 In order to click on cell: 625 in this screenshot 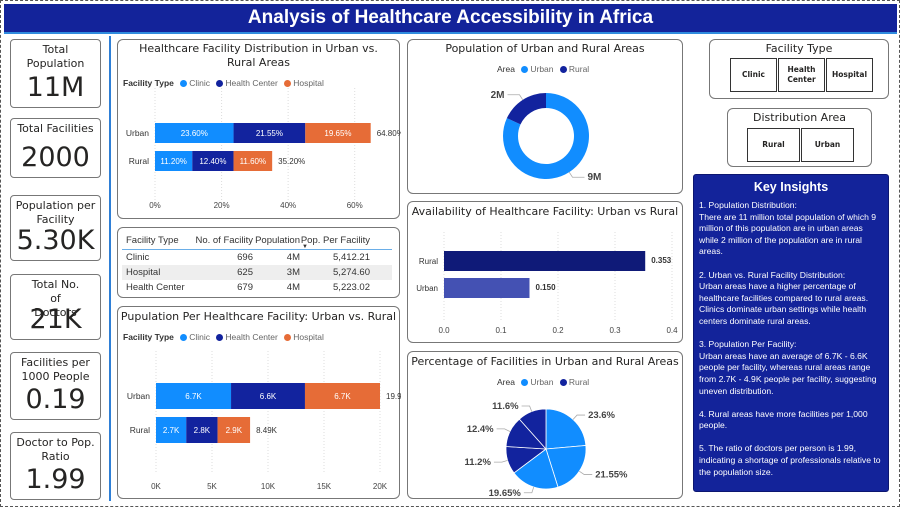, I will do `click(245, 272)`.